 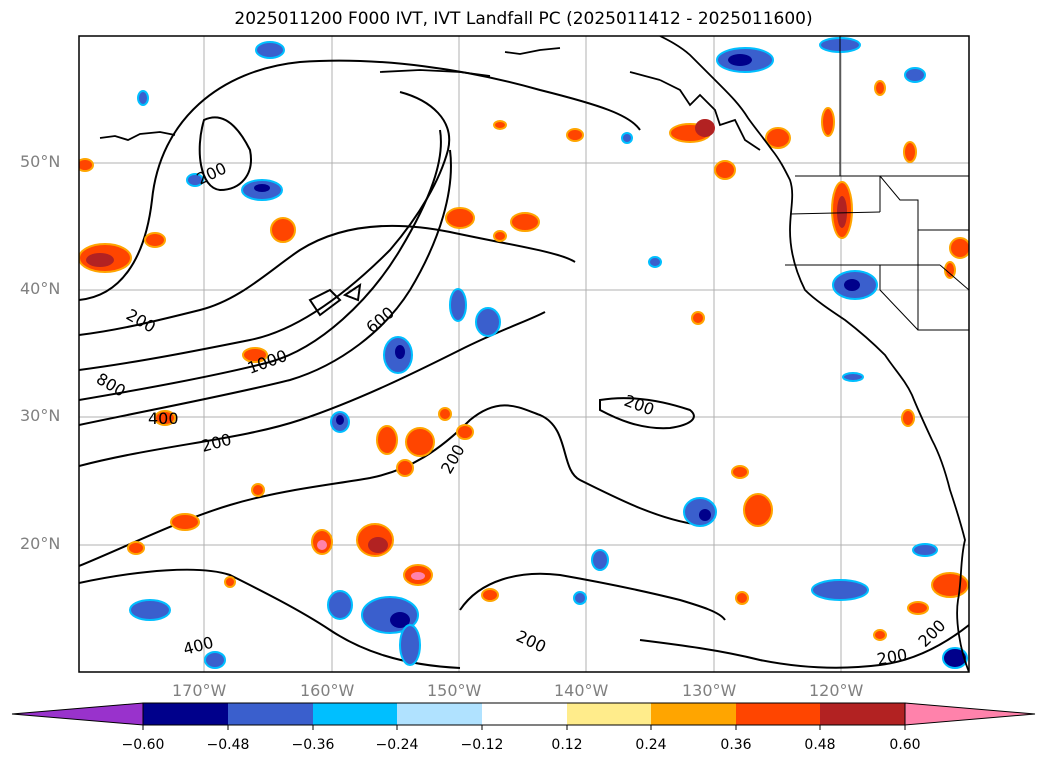 What do you see at coordinates (877, 183) in the screenshot?
I see `political-borders` at bounding box center [877, 183].